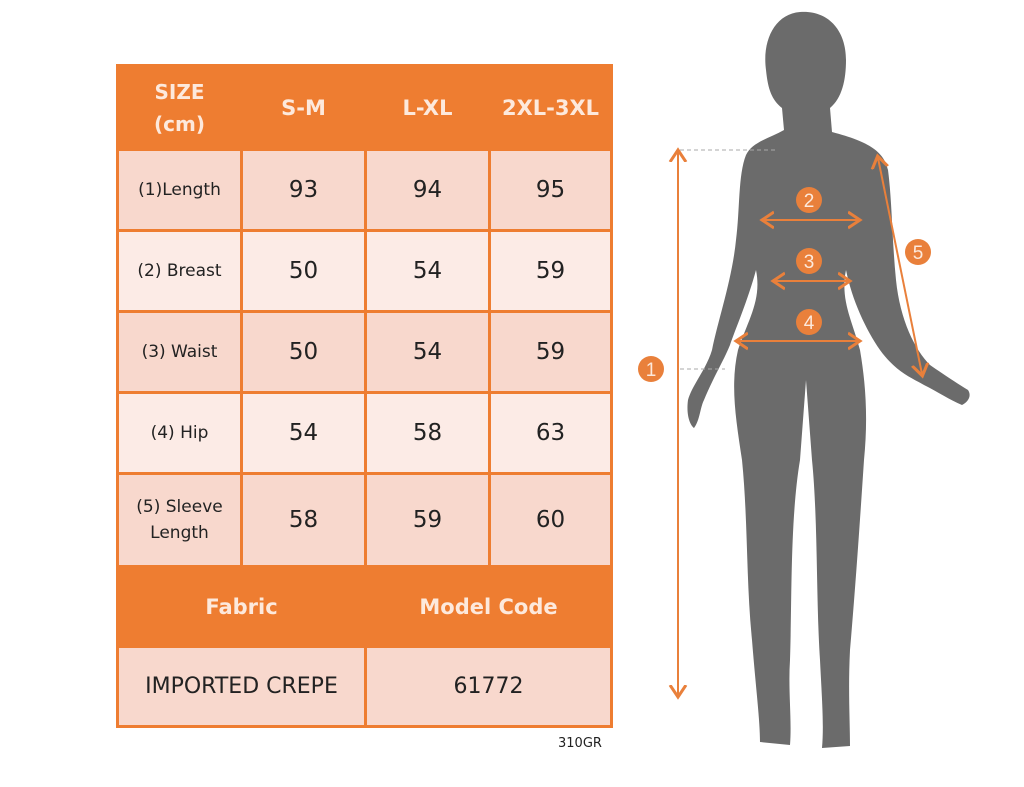 The height and width of the screenshot is (787, 1024). What do you see at coordinates (179, 271) in the screenshot?
I see `row-label: (2) Breast` at bounding box center [179, 271].